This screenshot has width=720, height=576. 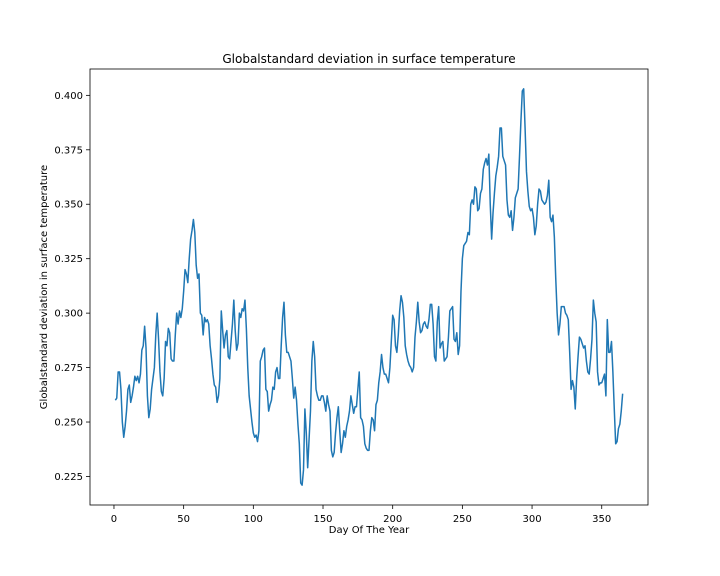 I want to click on y-tick-label: 0.300, so click(x=68, y=314).